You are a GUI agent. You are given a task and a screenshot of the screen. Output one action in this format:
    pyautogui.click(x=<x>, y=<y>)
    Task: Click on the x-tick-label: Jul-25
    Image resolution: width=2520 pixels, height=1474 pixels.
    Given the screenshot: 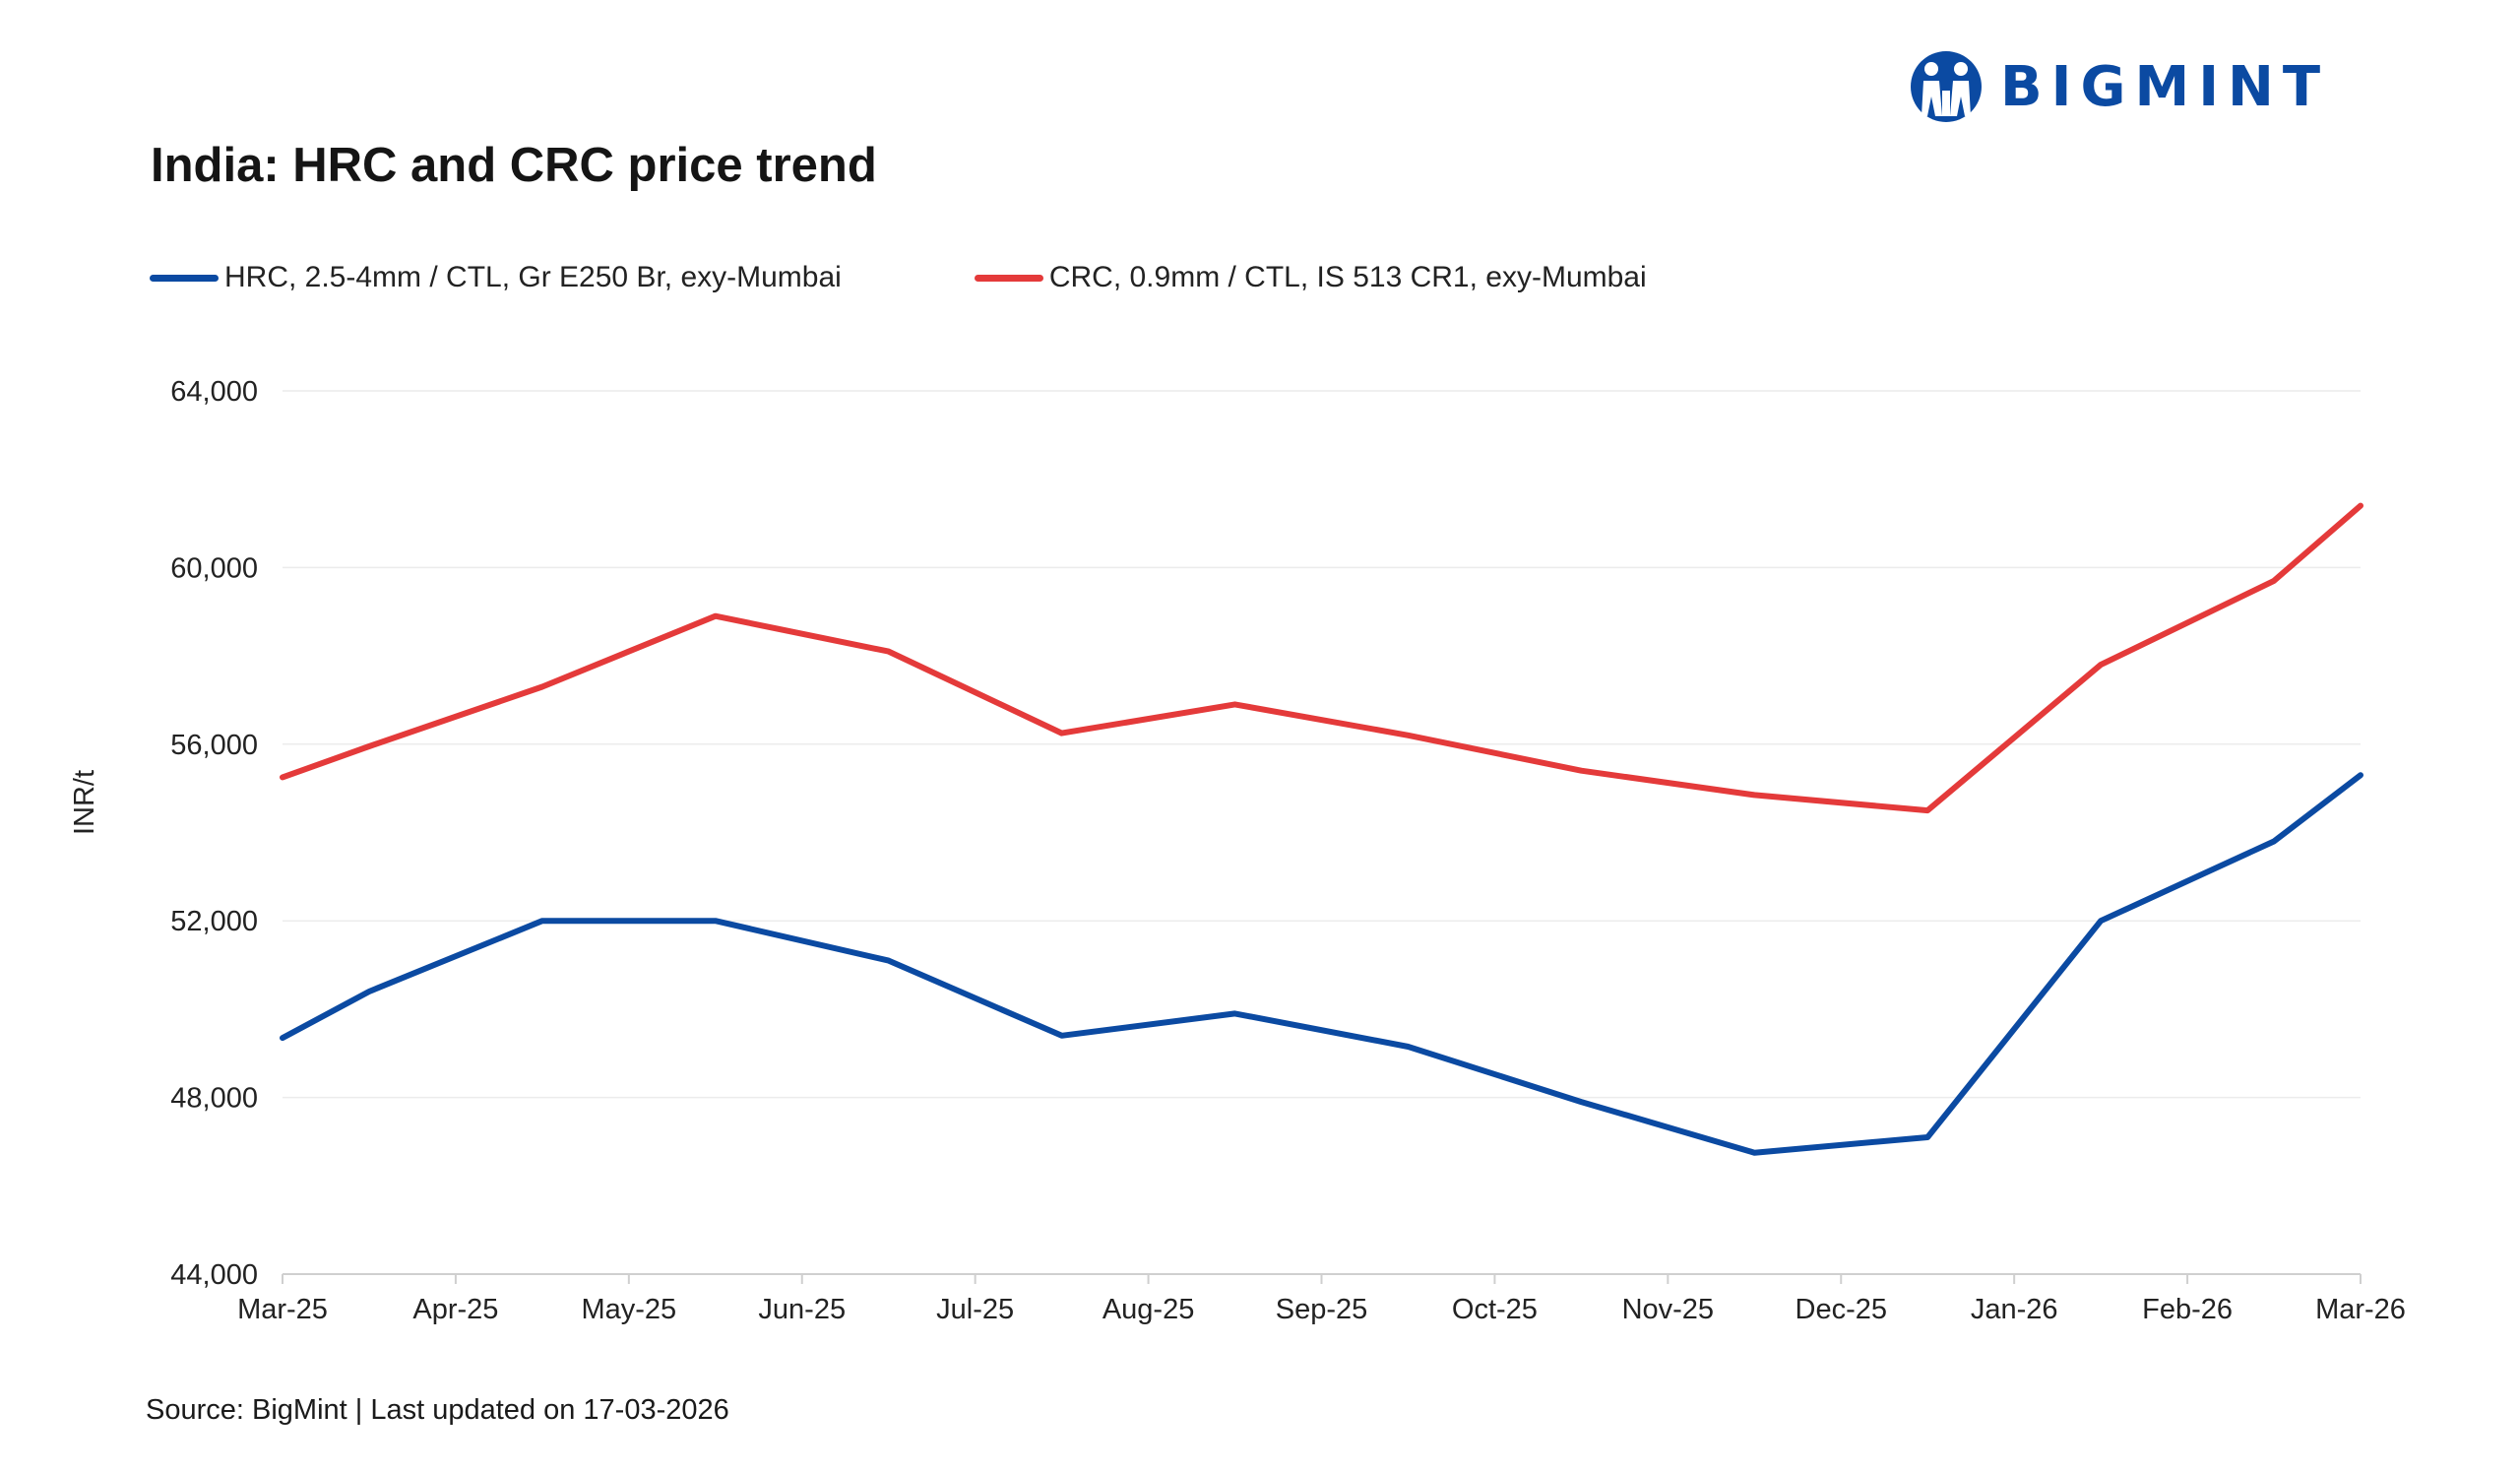 What is the action you would take?
    pyautogui.click(x=975, y=1309)
    